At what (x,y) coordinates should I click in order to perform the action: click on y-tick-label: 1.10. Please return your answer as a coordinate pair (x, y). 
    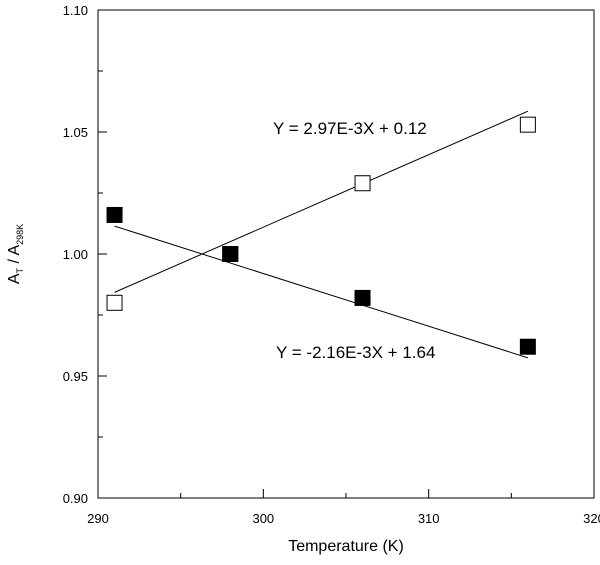
    Looking at the image, I should click on (75, 10).